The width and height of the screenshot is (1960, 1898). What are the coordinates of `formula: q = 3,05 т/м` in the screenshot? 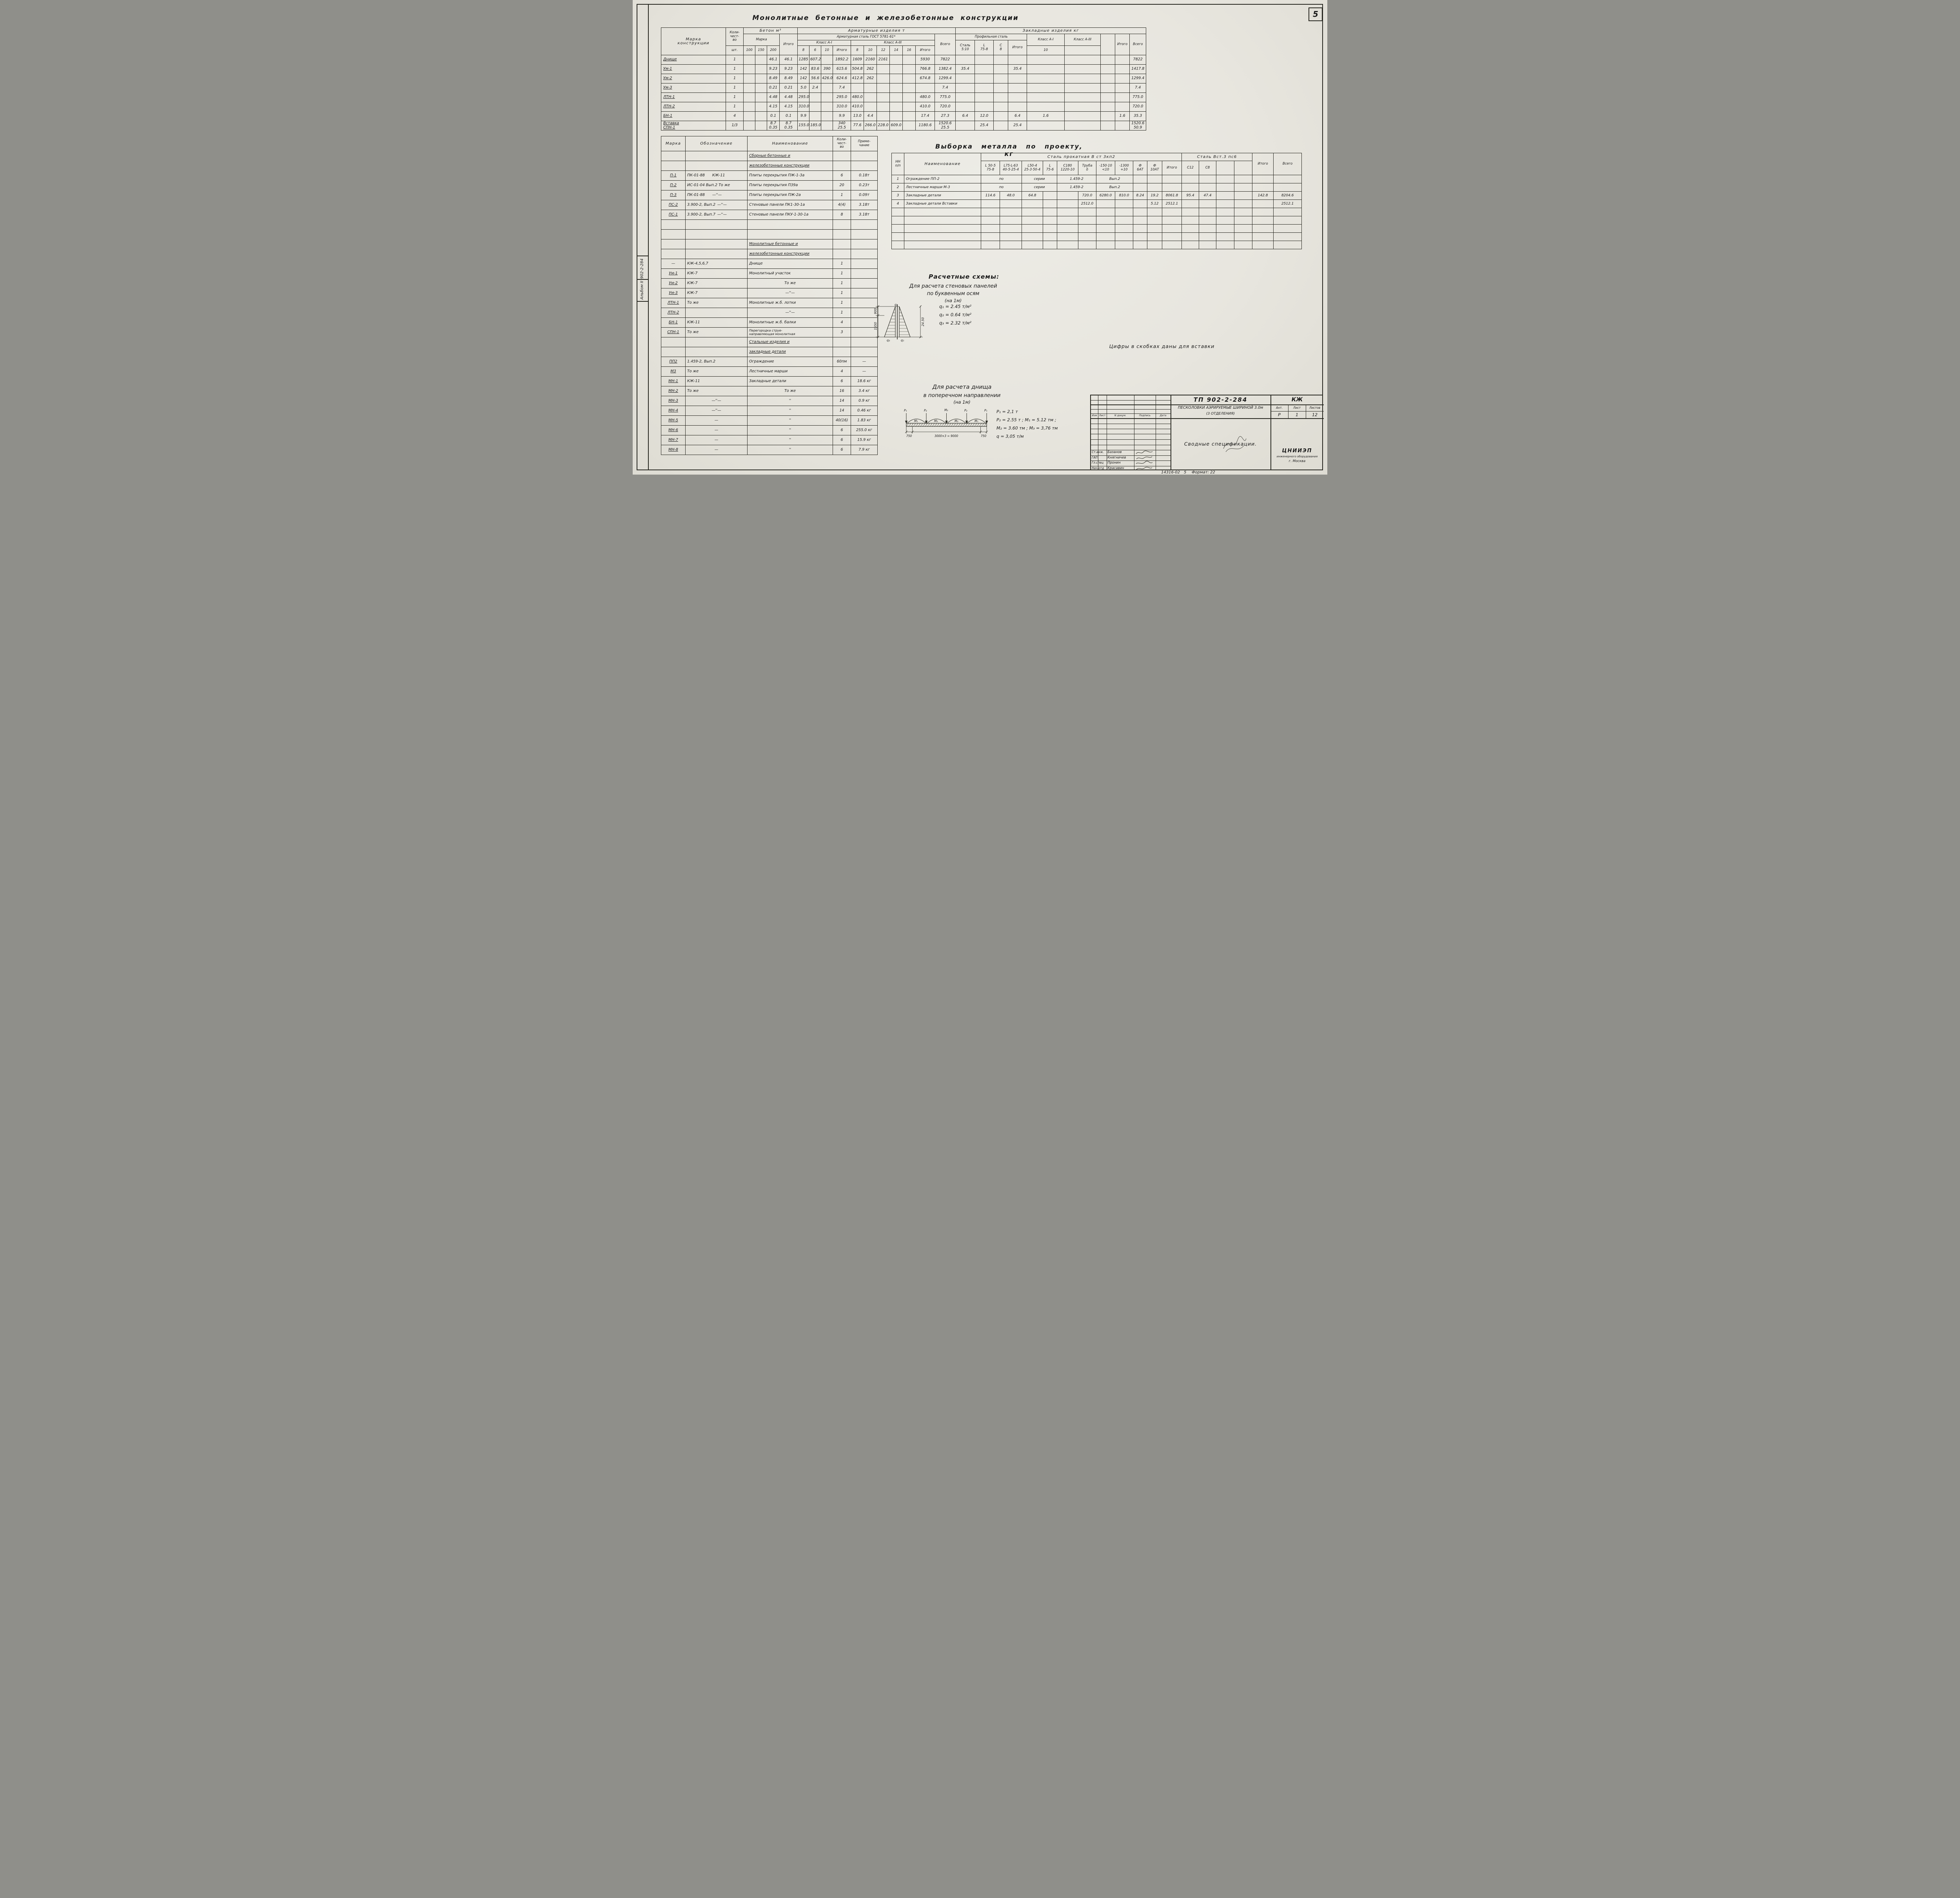 It's located at (1010, 436).